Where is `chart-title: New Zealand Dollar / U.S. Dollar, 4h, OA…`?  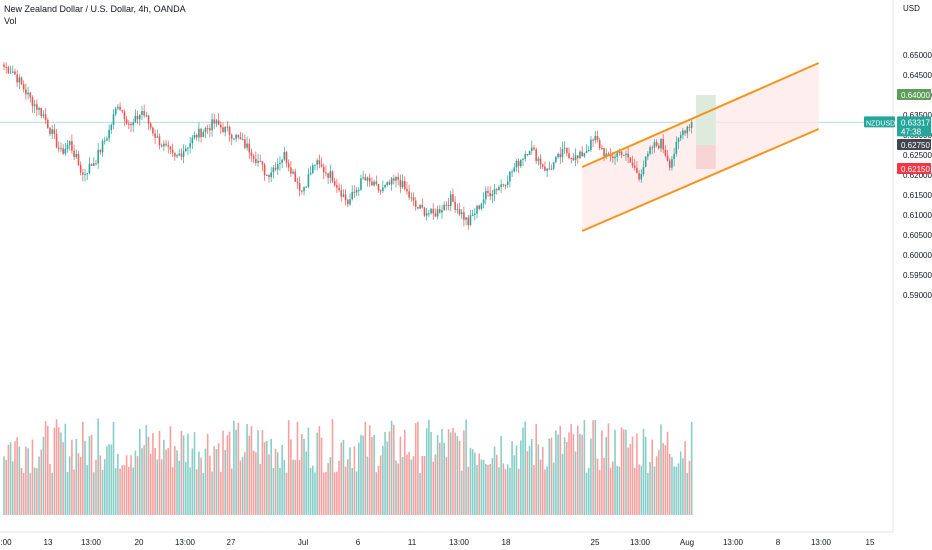
chart-title: New Zealand Dollar / U.S. Dollar, 4h, OA… is located at coordinates (95, 9).